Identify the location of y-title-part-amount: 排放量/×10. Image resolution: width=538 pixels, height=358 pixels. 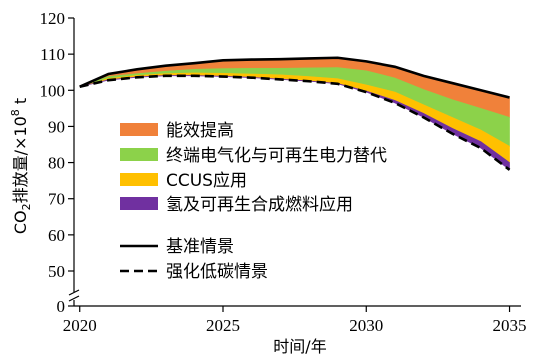
(20, 159).